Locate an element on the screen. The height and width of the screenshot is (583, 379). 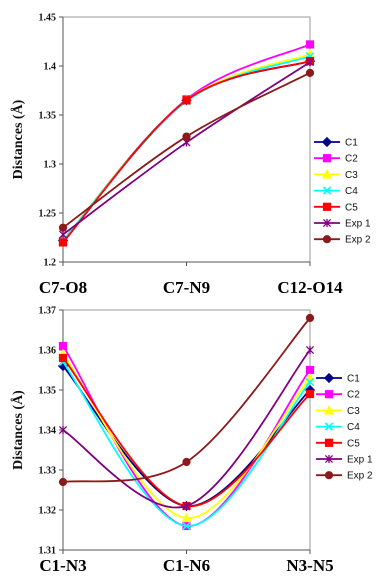
y-tick-label: 1.3 is located at coordinates (50, 165).